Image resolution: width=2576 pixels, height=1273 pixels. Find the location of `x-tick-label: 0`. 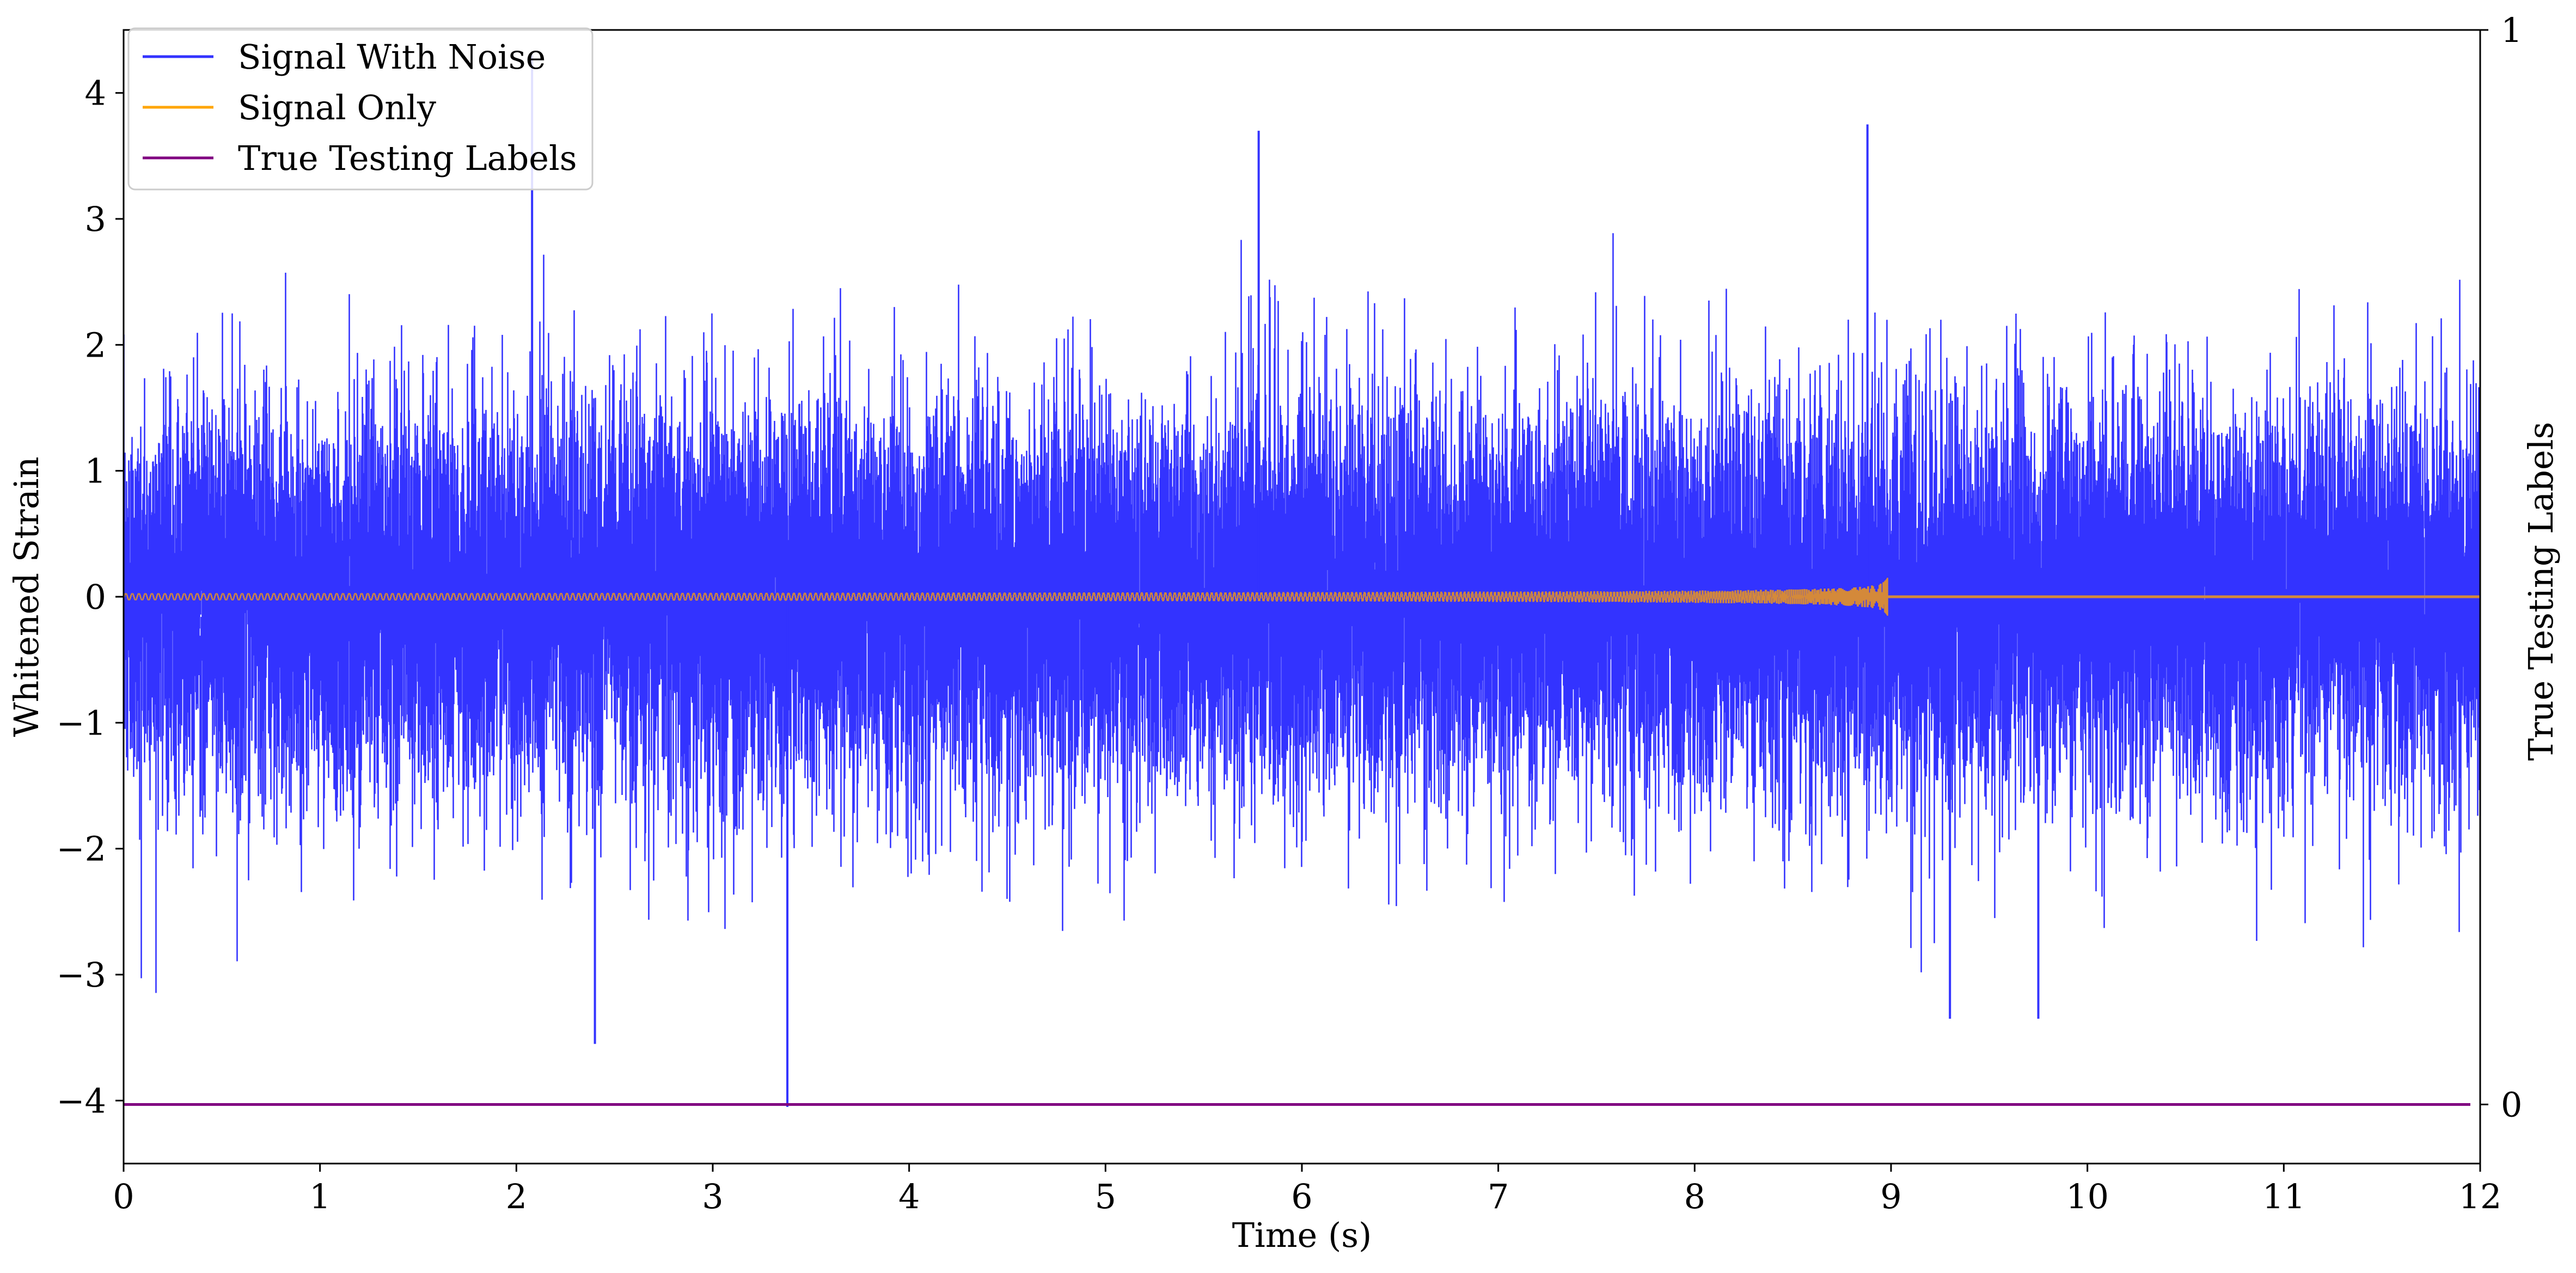

x-tick-label: 0 is located at coordinates (123, 1196).